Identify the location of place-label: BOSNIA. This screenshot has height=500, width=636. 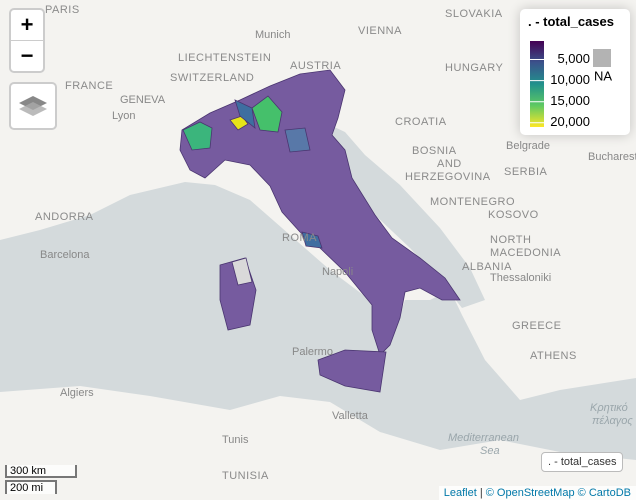
(434, 151).